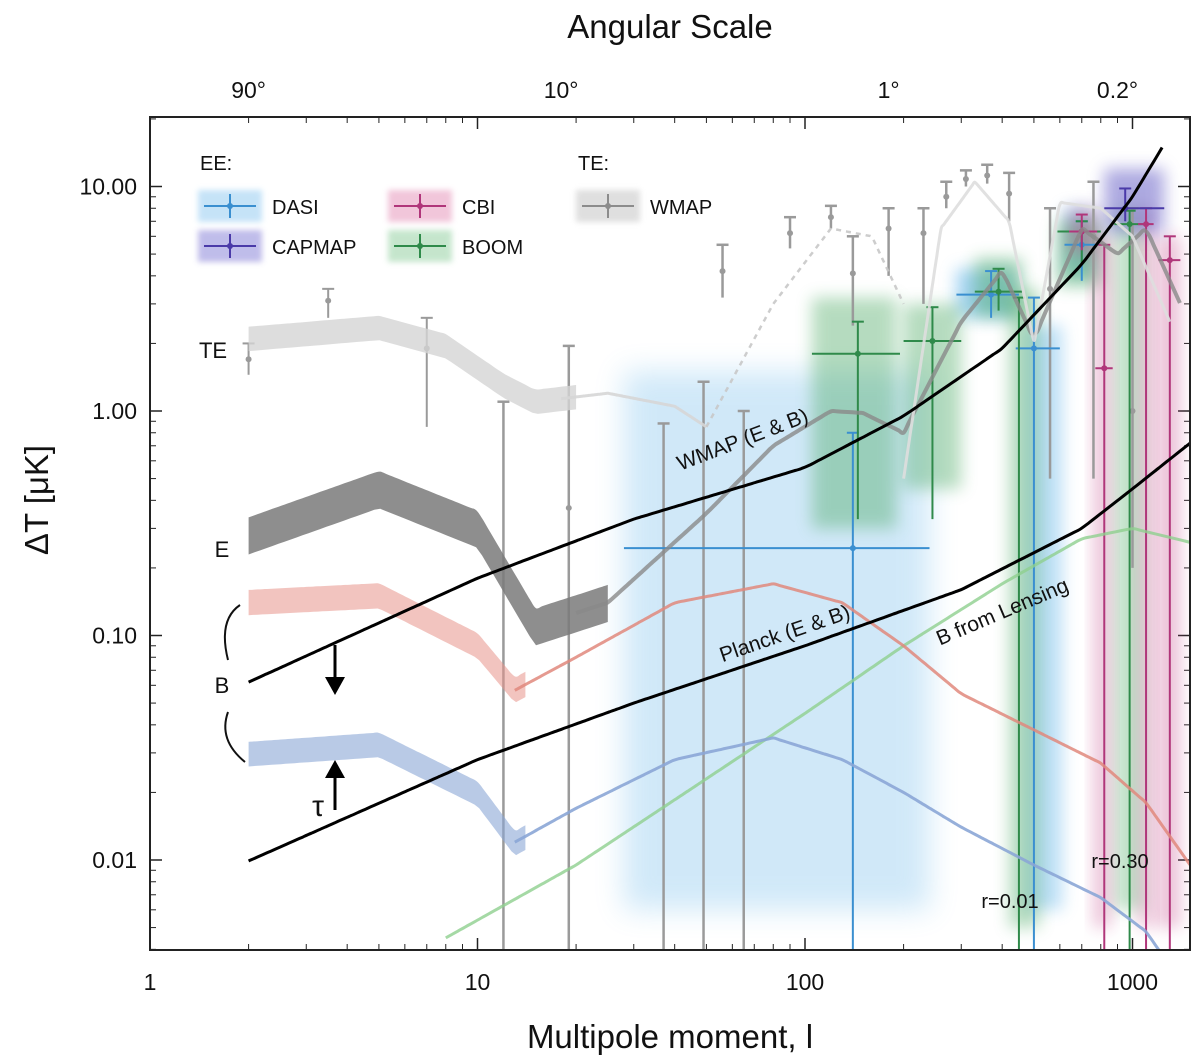  I want to click on b-r001-band, so click(387, 794).